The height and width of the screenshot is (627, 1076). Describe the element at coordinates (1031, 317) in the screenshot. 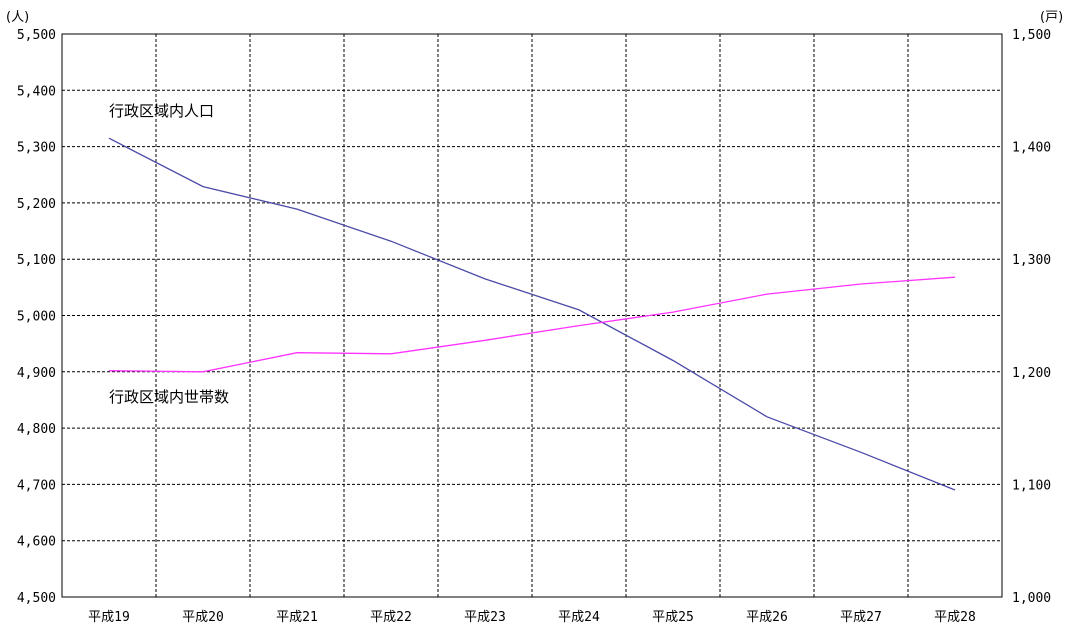

I see `right-axis-ticks: 1,000 1,100 1,200 1,300 1,400 1,500` at that location.